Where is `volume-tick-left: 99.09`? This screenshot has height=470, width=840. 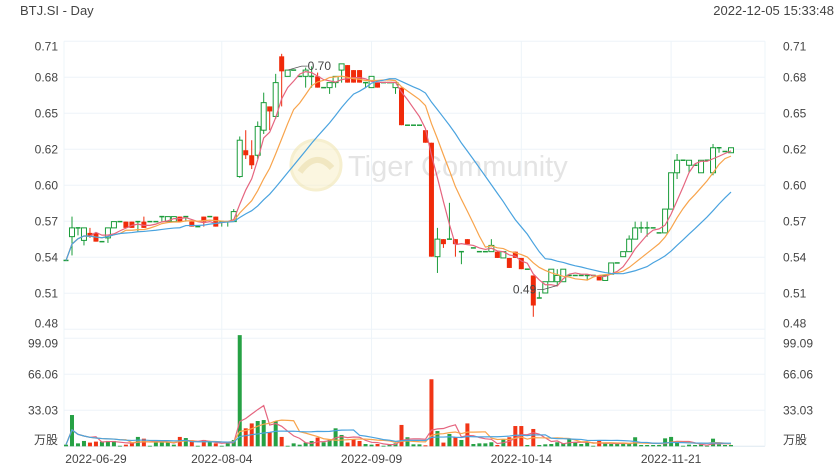 volume-tick-left: 99.09 is located at coordinates (43, 343).